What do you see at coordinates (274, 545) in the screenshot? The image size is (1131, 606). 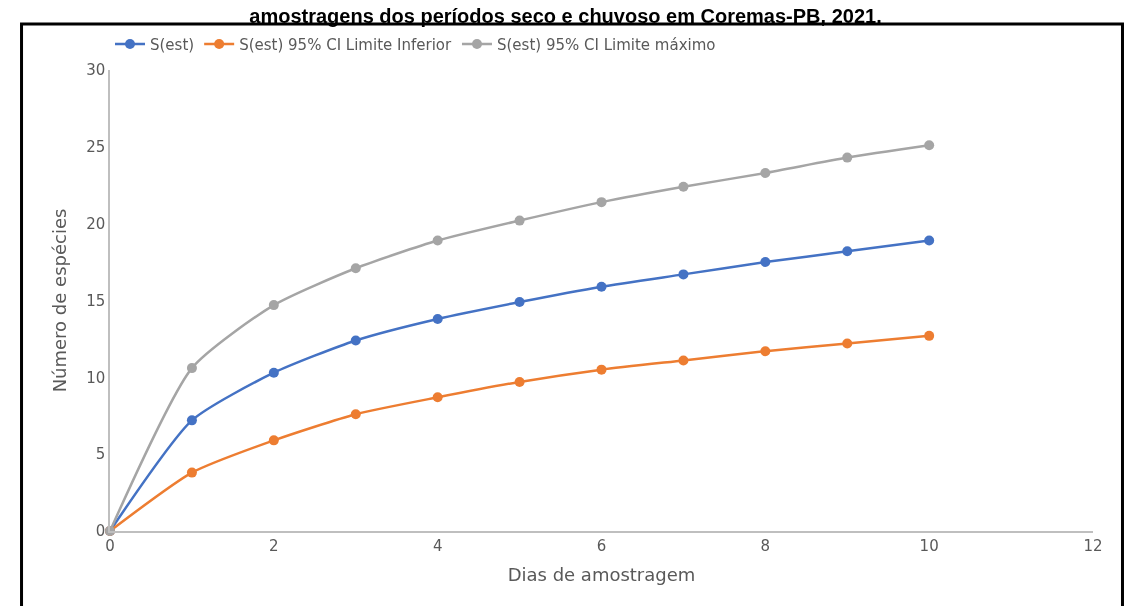 I see `x-tick-label: 2` at bounding box center [274, 545].